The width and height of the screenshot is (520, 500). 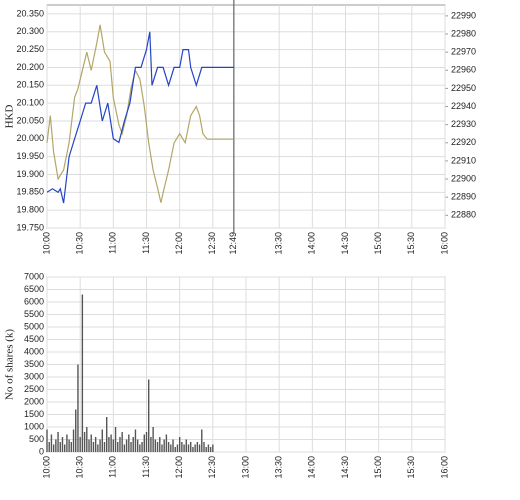 What do you see at coordinates (312, 467) in the screenshot?
I see `x-tick-label: 14:00` at bounding box center [312, 467].